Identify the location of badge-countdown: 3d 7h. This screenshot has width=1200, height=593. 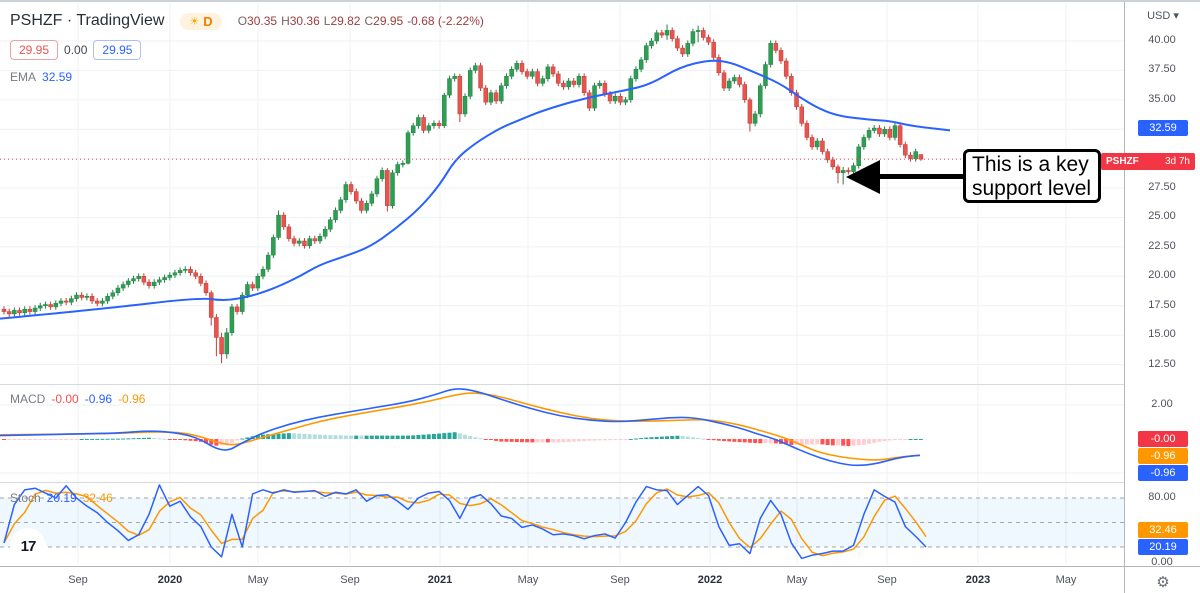
(1177, 161).